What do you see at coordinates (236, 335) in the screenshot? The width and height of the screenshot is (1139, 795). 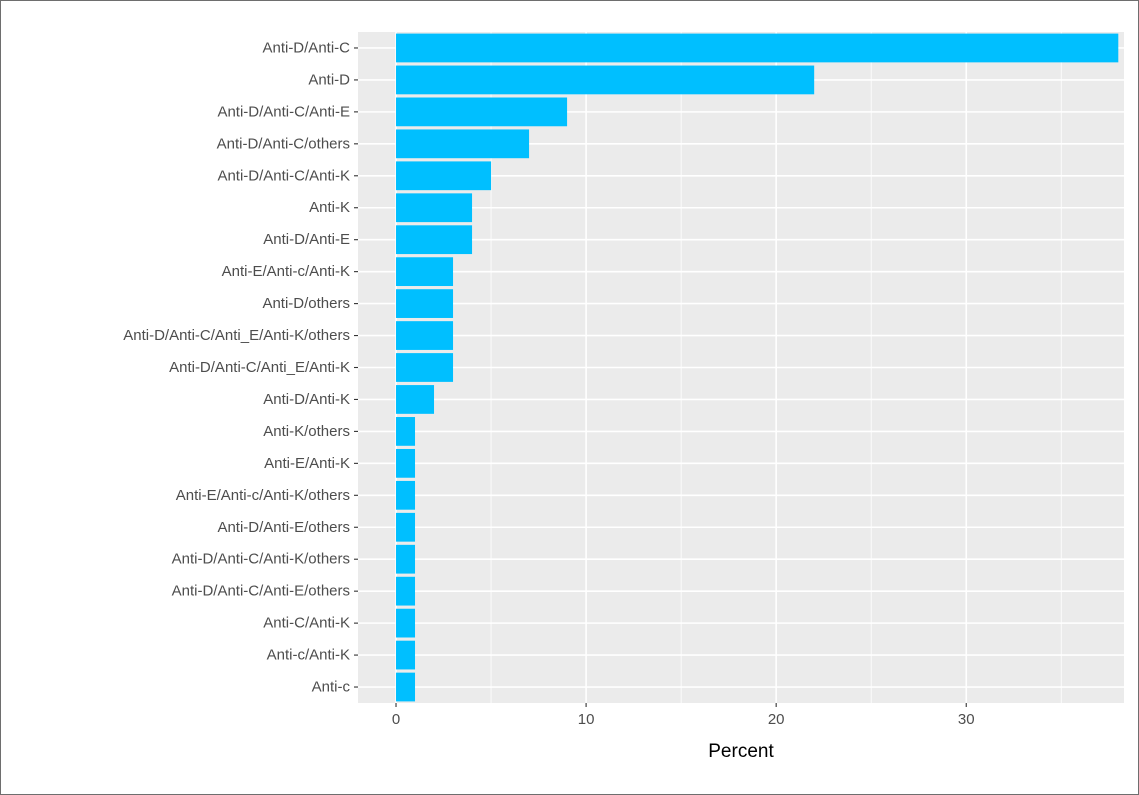 I see `y-tick-label: Anti-D/Anti-C/Anti_E/Anti-K/others` at bounding box center [236, 335].